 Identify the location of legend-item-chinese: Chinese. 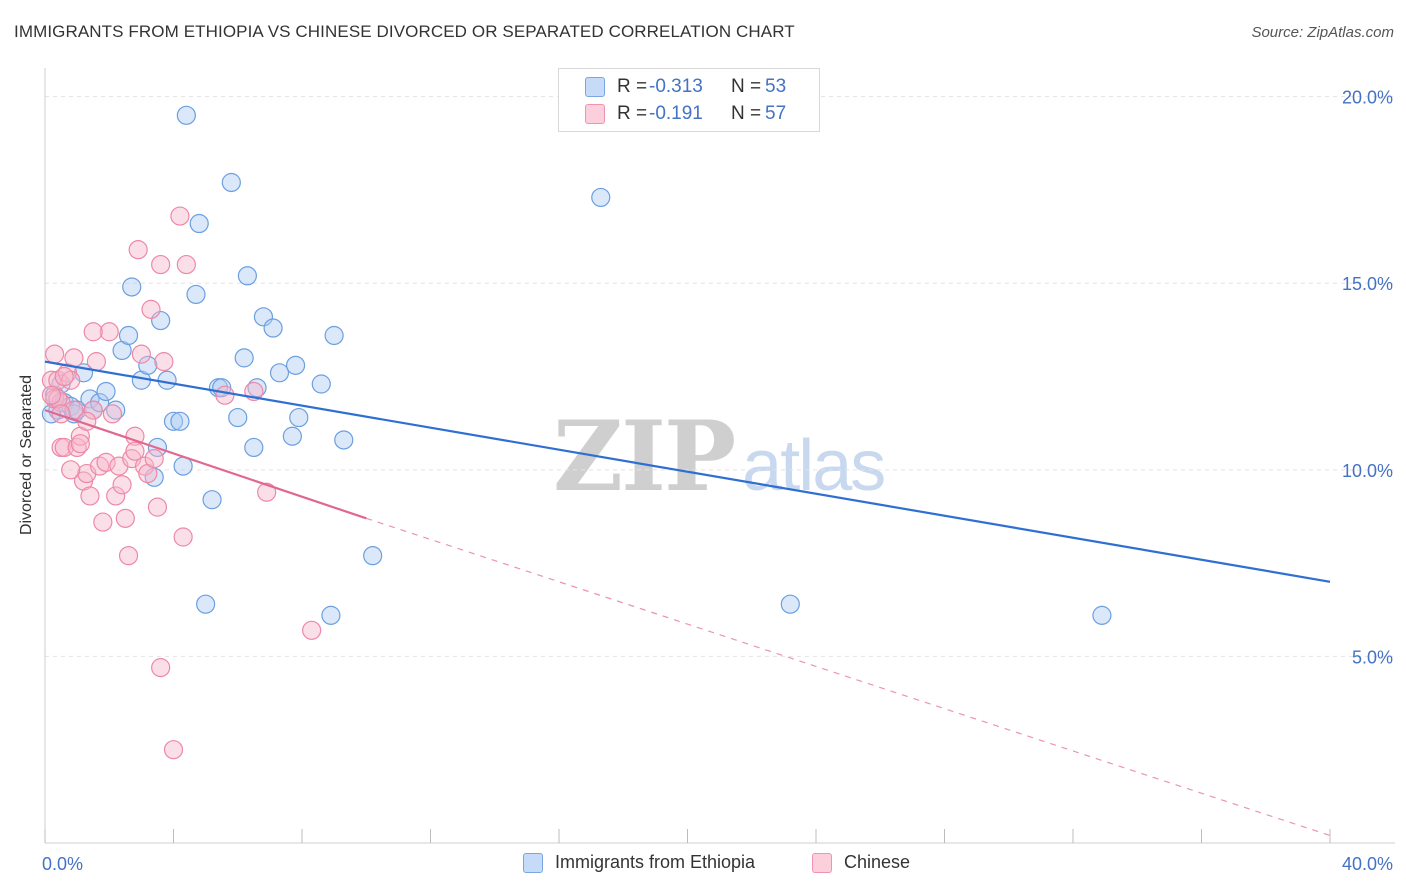
(861, 862).